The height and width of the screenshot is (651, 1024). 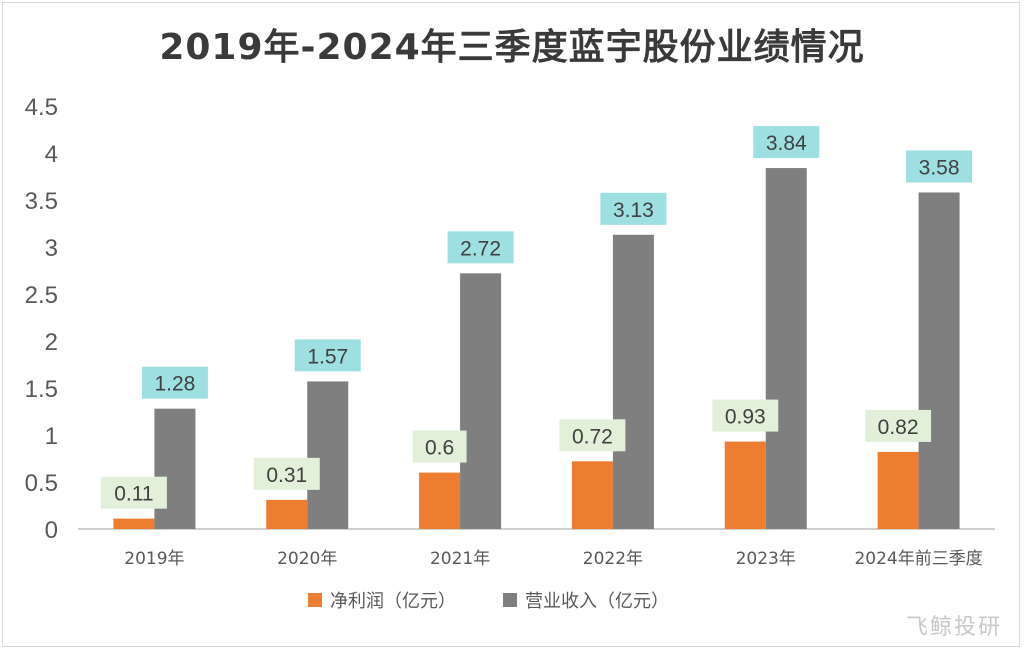 What do you see at coordinates (154, 559) in the screenshot?
I see `x-tick-label: 2019年` at bounding box center [154, 559].